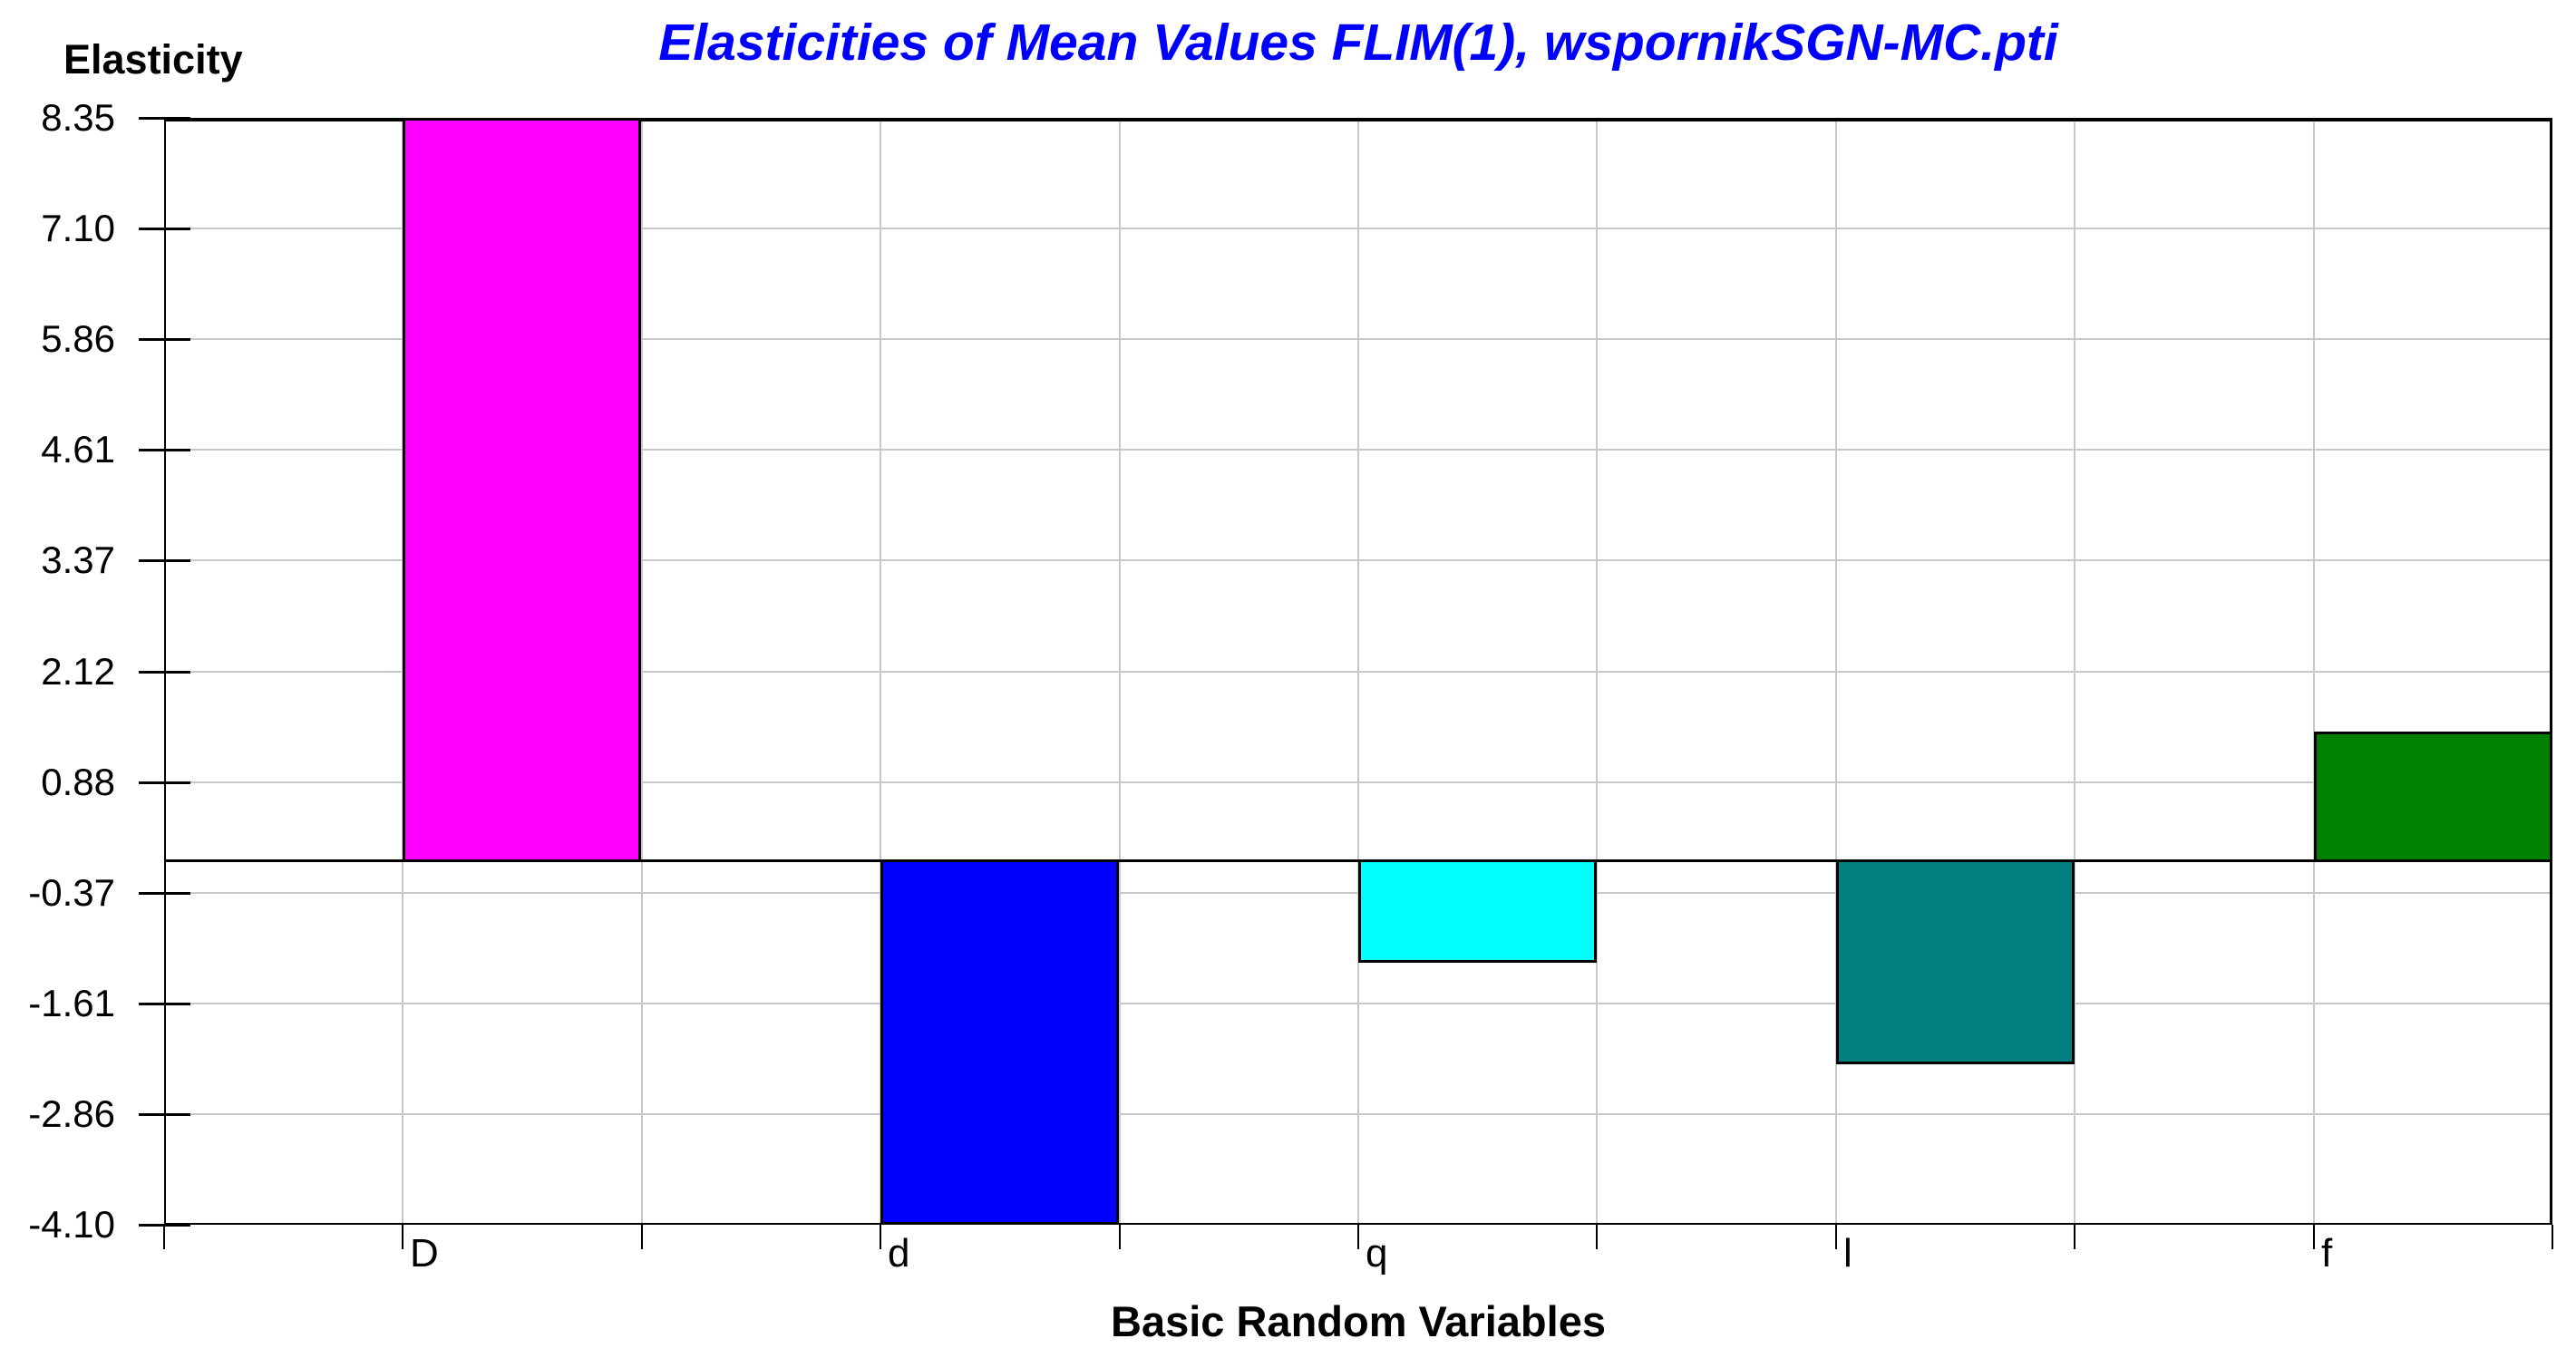 The width and height of the screenshot is (2576, 1358). What do you see at coordinates (1955, 961) in the screenshot?
I see `bar-l` at bounding box center [1955, 961].